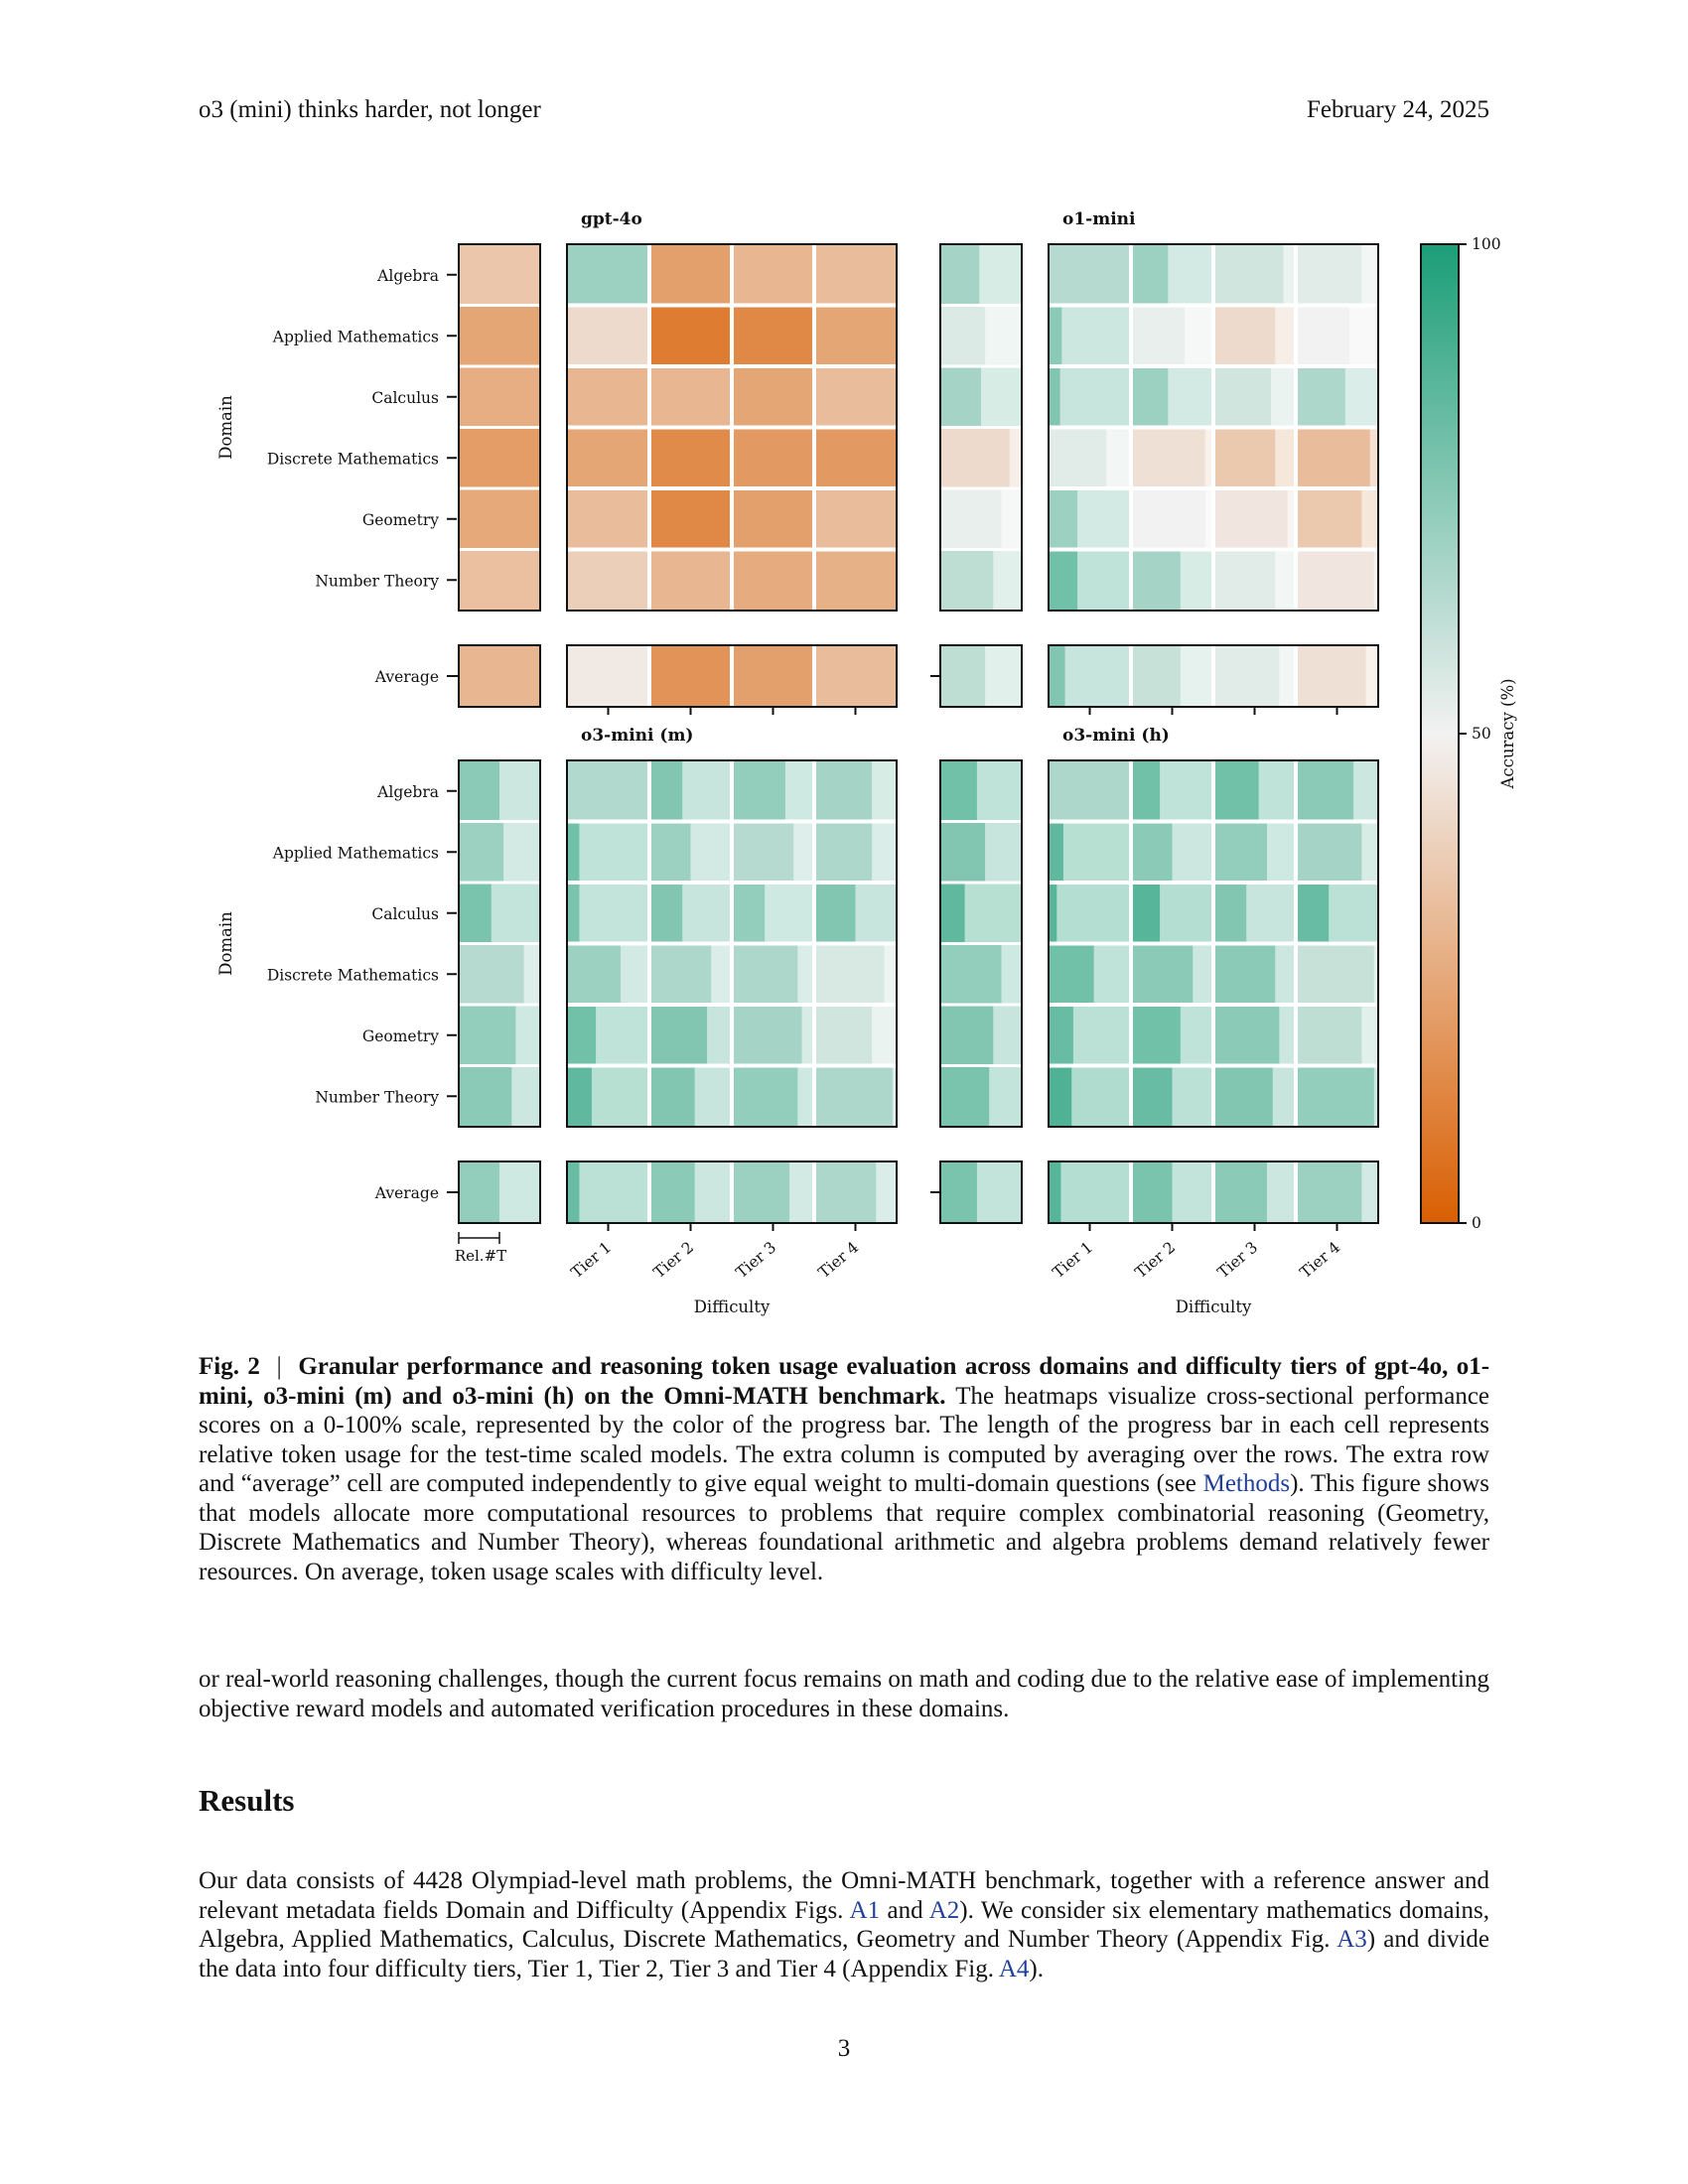 Image resolution: width=1688 pixels, height=2184 pixels. I want to click on average-row-cell, so click(855, 676).